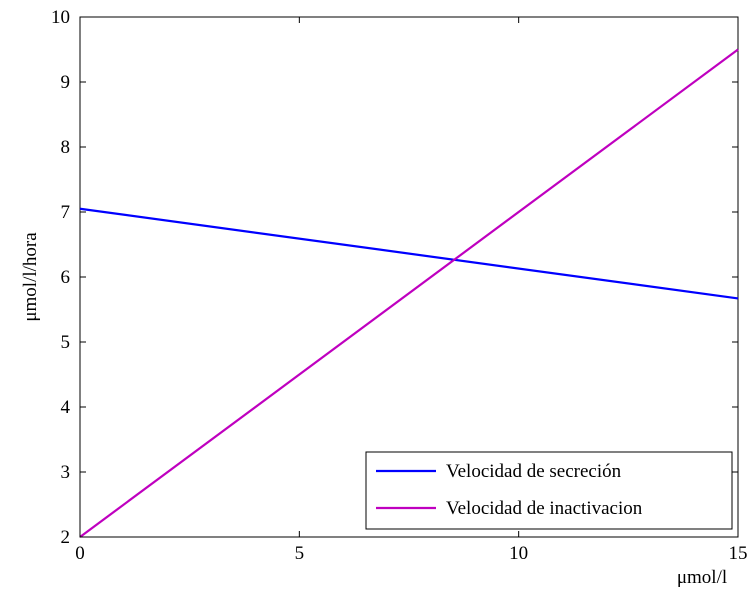  What do you see at coordinates (544, 508) in the screenshot?
I see `legend-entry-1: Velocidad de inactivacion` at bounding box center [544, 508].